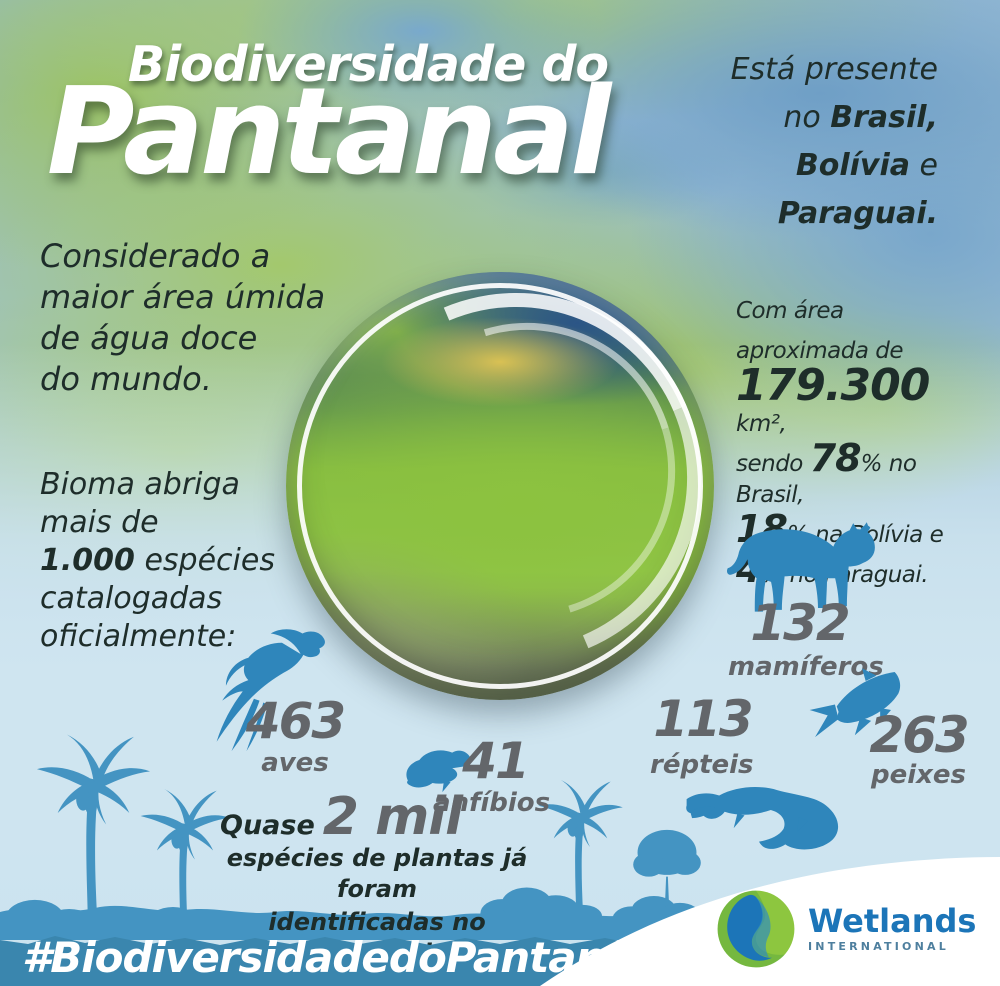 The image size is (1000, 986). I want to click on presence-line: Bolívia e, so click(866, 165).